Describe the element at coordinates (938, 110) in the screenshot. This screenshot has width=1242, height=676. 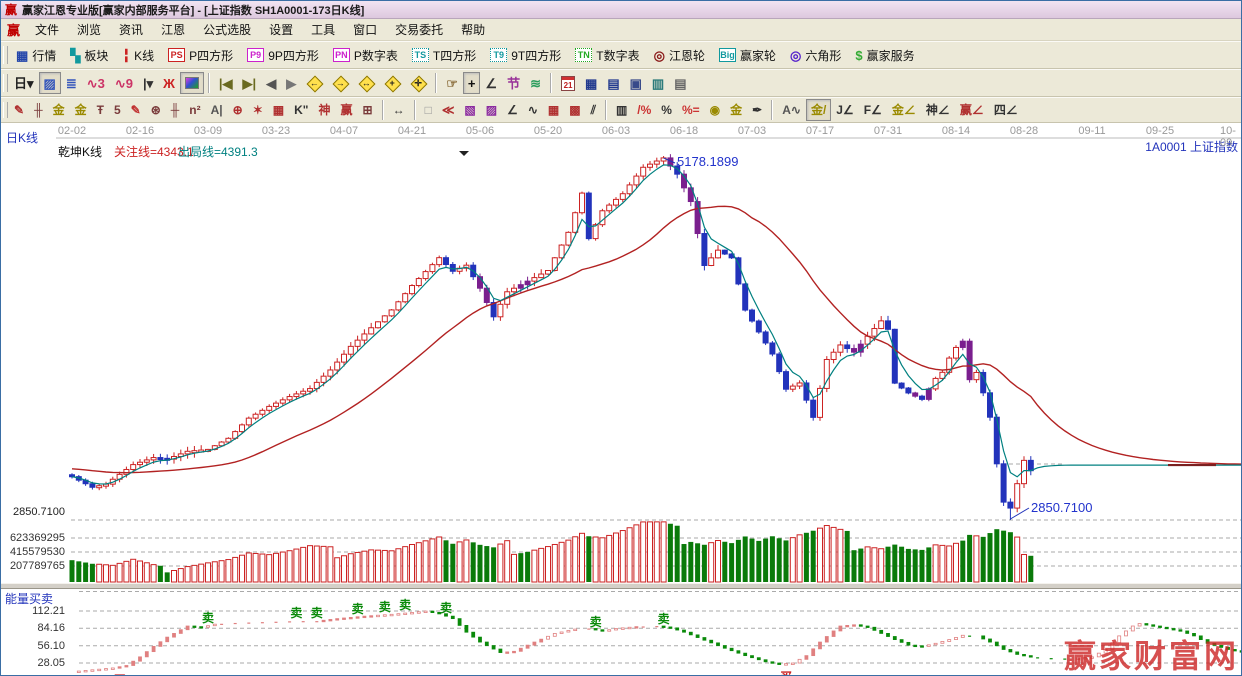
I see `tool-shen-angle-button: 神∠` at that location.